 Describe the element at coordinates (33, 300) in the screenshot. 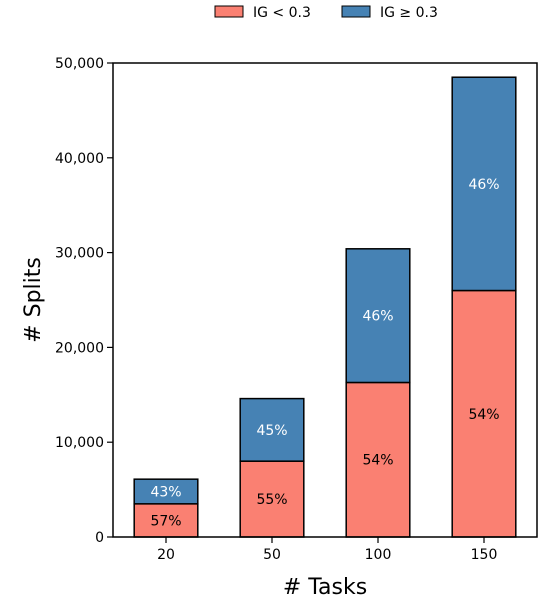

I see `y-axis-title: # Splits` at that location.